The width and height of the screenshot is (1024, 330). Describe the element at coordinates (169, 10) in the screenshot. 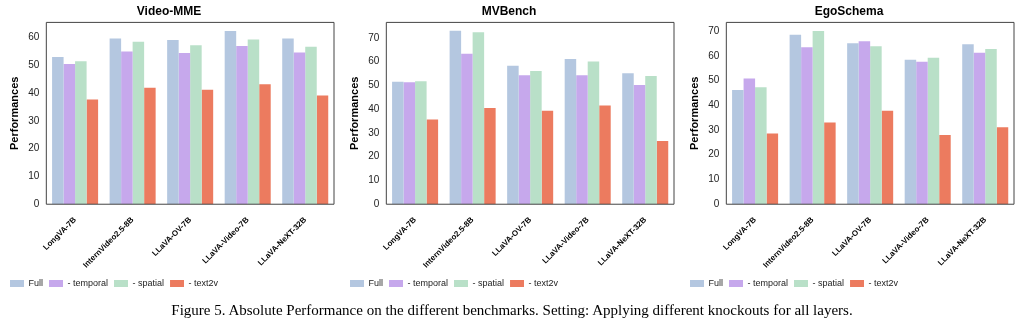

I see `chart-title: Video-MME` at that location.